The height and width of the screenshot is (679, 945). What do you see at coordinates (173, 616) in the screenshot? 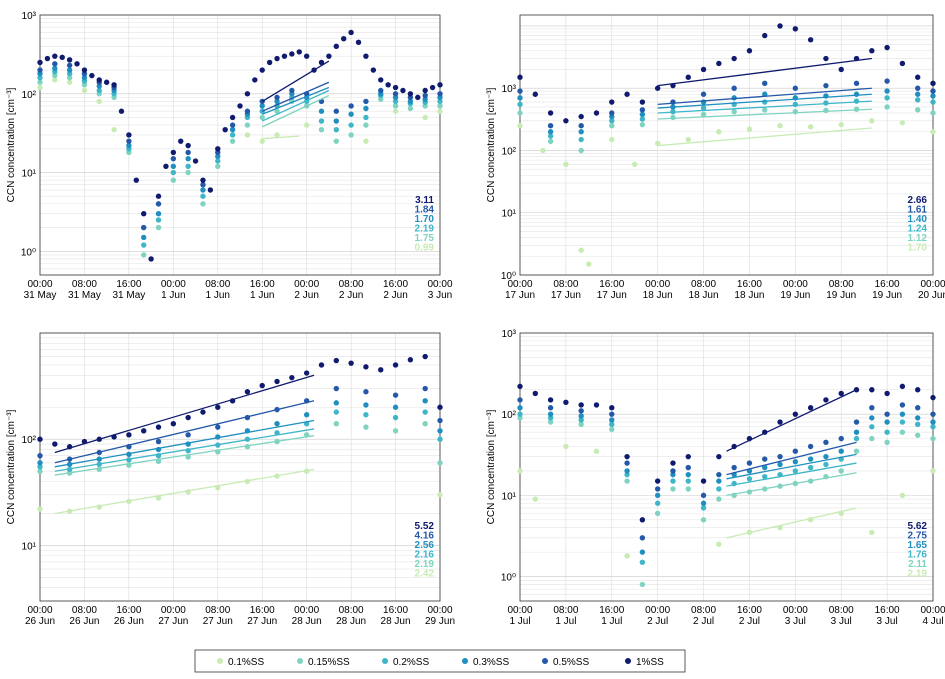
I see `x-tick-label: 00:00 27 Jun` at bounding box center [173, 616].